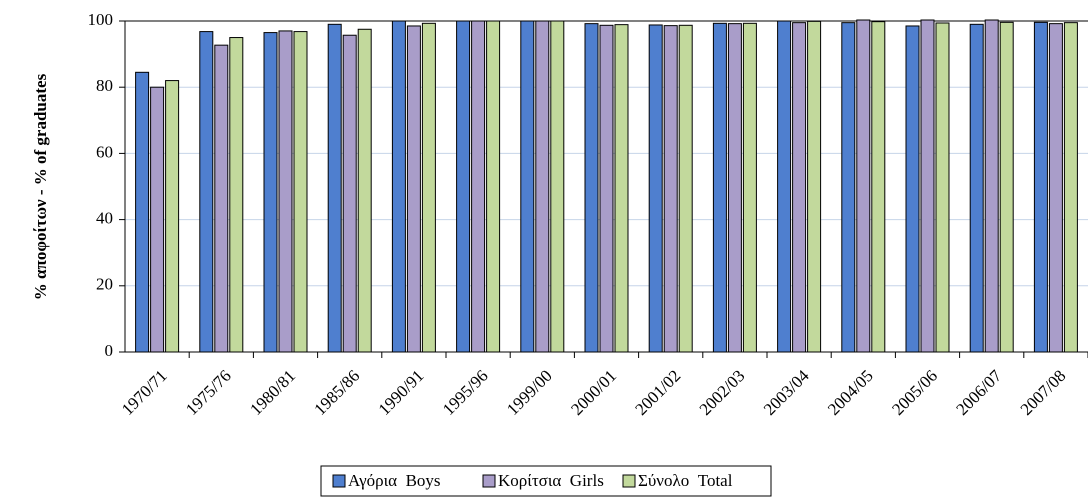  I want to click on legend-label: Αγόρια Boys, so click(394, 480).